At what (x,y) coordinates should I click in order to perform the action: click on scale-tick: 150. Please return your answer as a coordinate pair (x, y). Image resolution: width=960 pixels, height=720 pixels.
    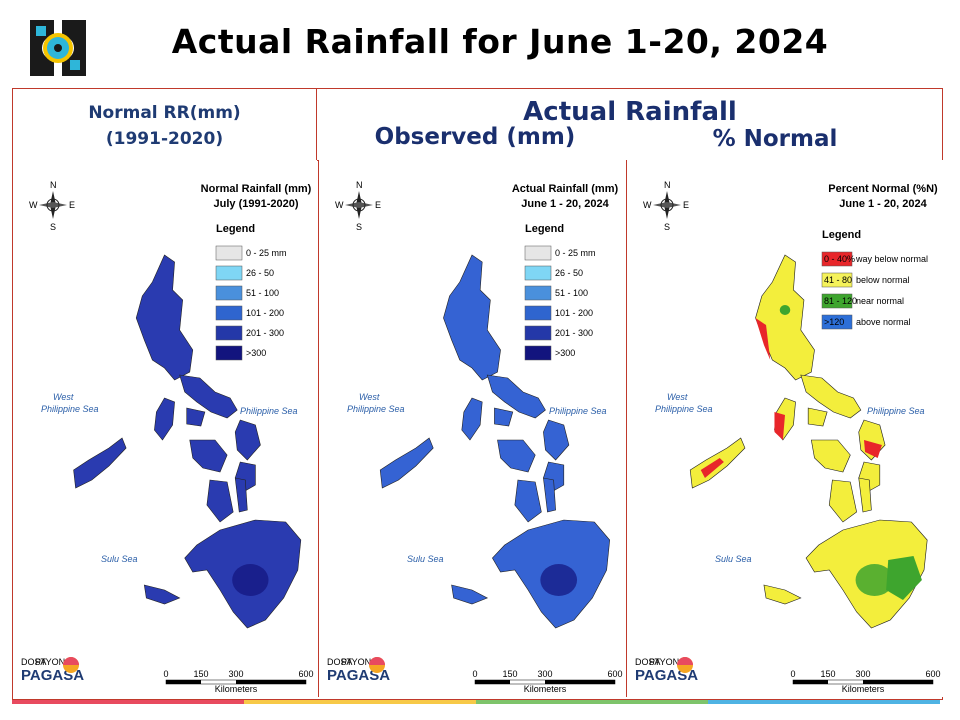
    Looking at the image, I should click on (200, 674).